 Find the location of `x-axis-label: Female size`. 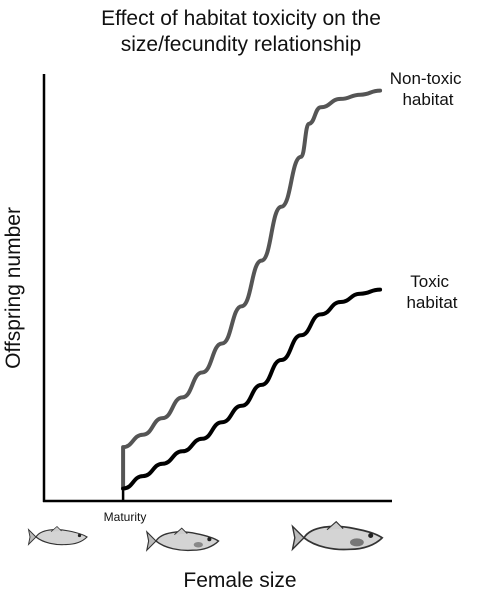

x-axis-label: Female size is located at coordinates (239, 580).